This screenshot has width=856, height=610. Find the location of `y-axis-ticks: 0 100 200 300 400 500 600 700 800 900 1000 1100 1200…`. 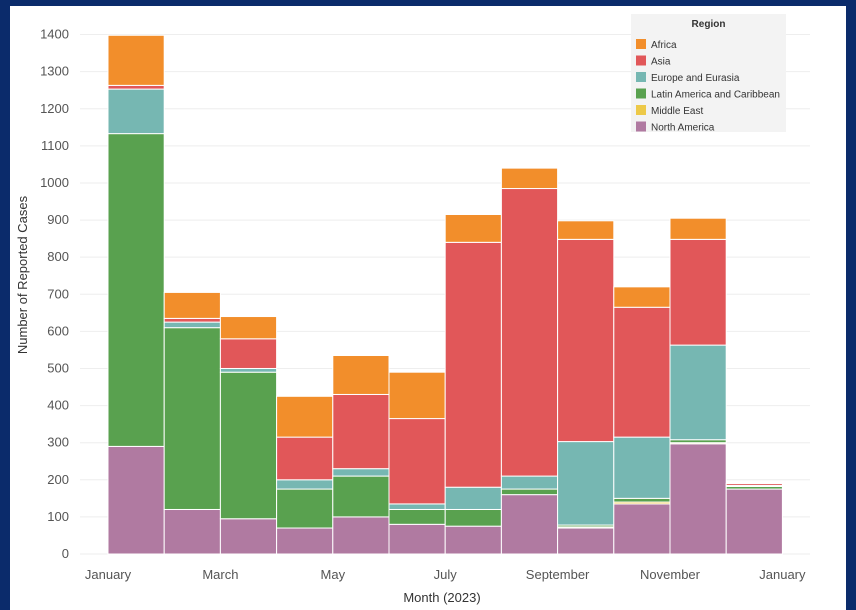

y-axis-ticks: 0 100 200 300 400 500 600 700 800 900 1000 1100 1200… is located at coordinates (54, 294).